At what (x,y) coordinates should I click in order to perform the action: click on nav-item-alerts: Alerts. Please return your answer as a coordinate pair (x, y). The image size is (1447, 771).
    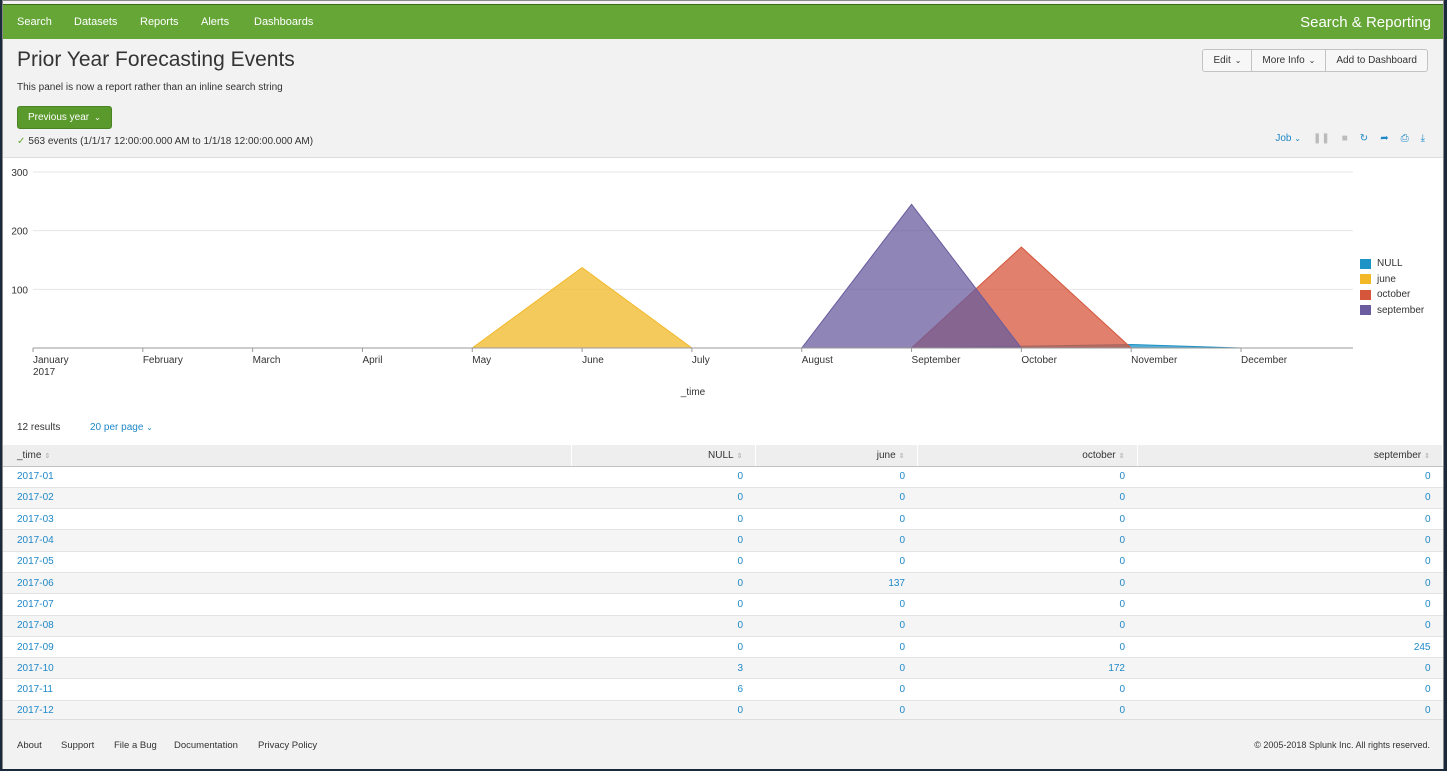
    Looking at the image, I should click on (215, 22).